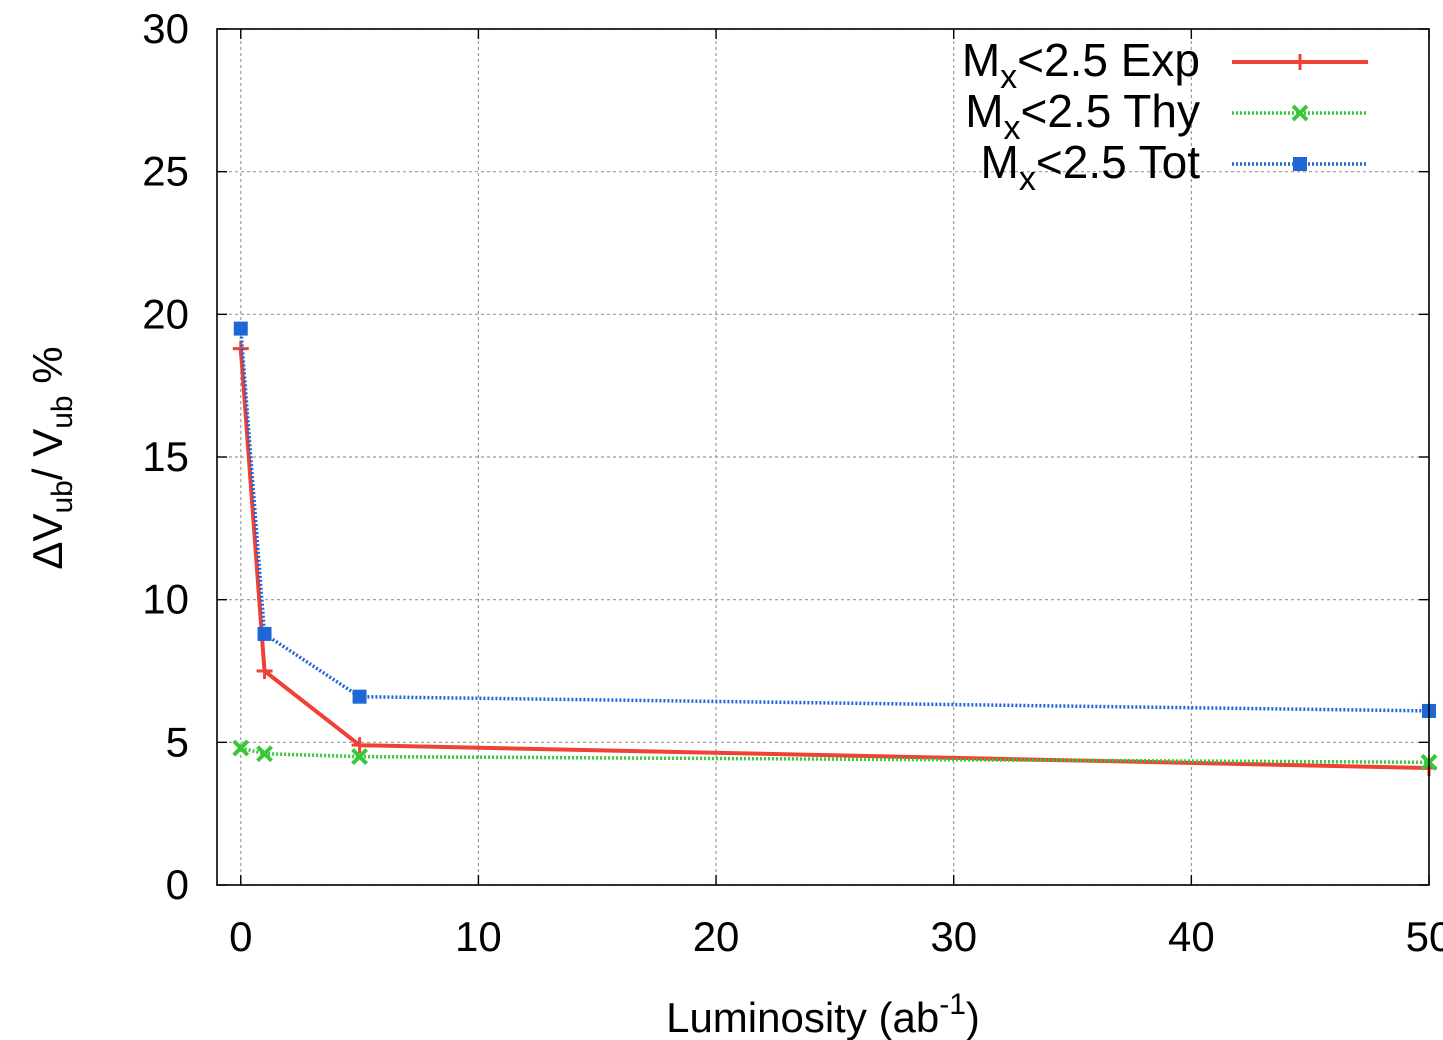 The height and width of the screenshot is (1040, 1443). I want to click on y-tick-label: 5, so click(177, 741).